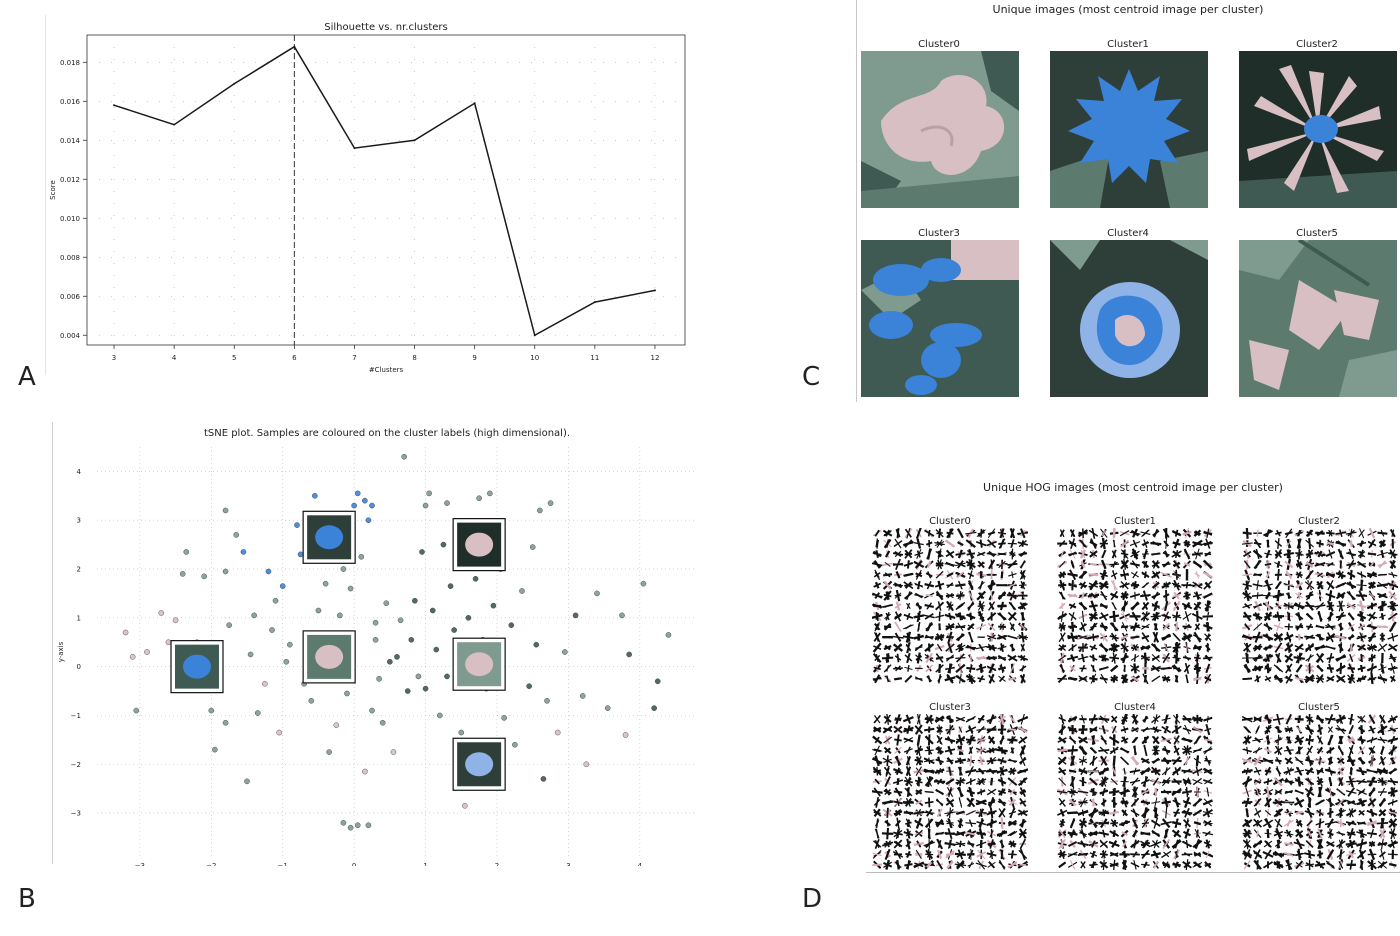 The image size is (1400, 936). I want to click on chart-b-ytick-label: −3, so click(76, 814).